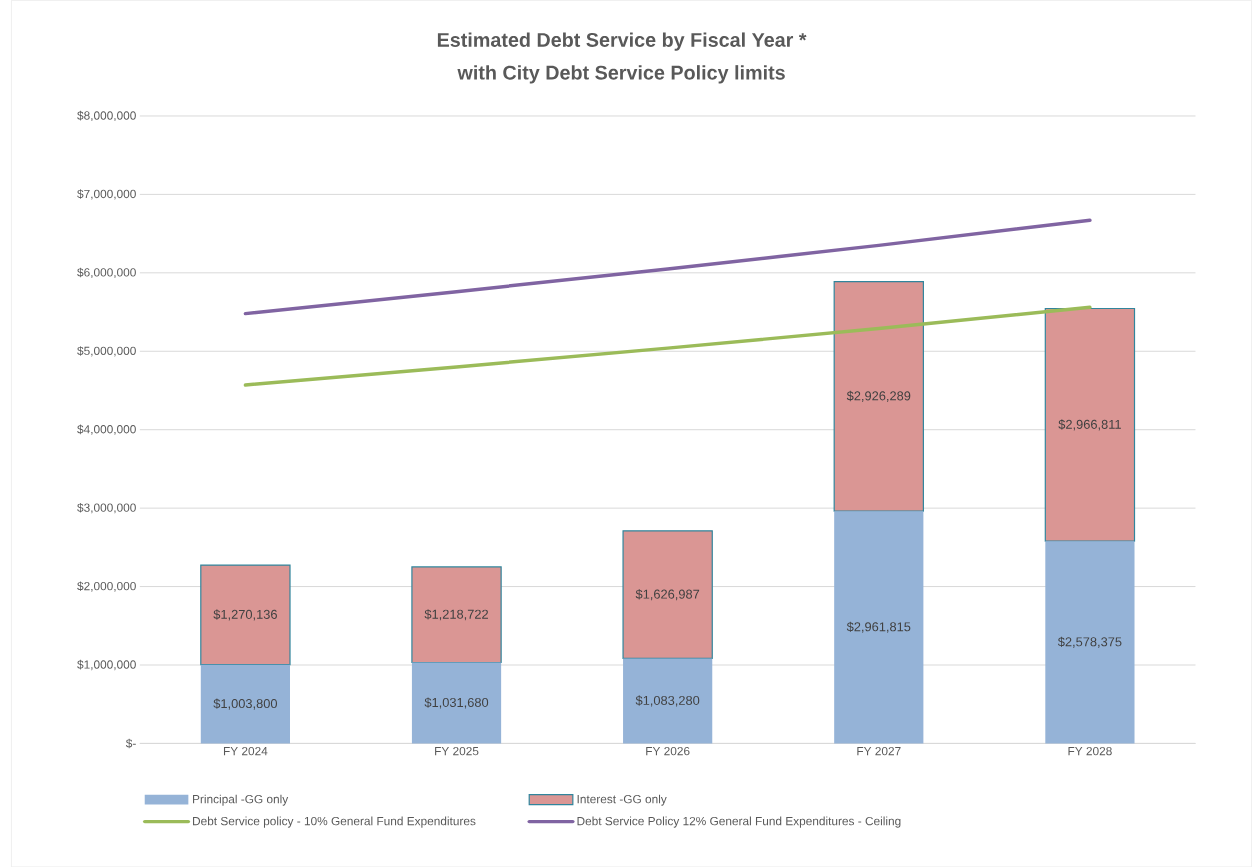  Describe the element at coordinates (241, 800) in the screenshot. I see `legend-label: Principal -GG only` at that location.